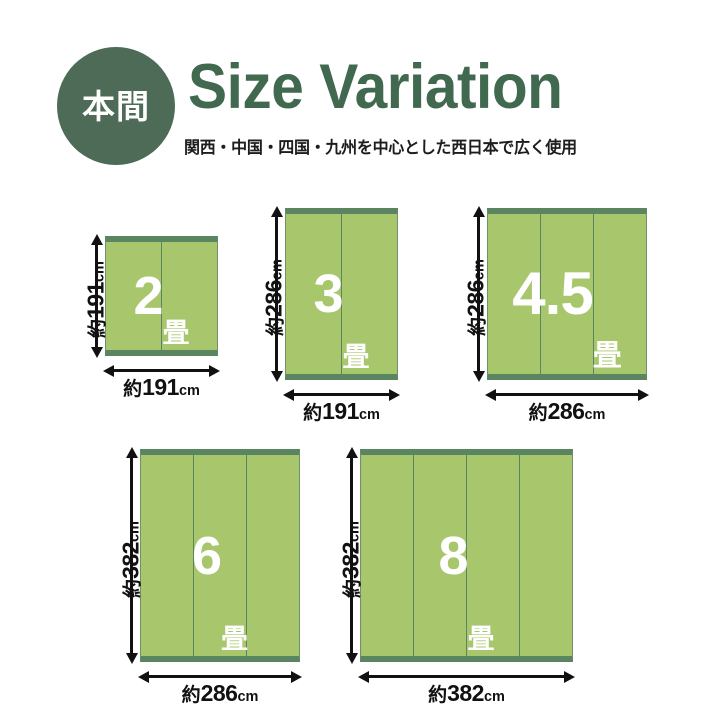  I want to click on mat-4_5-tatami: 4.5 畳, so click(567, 294).